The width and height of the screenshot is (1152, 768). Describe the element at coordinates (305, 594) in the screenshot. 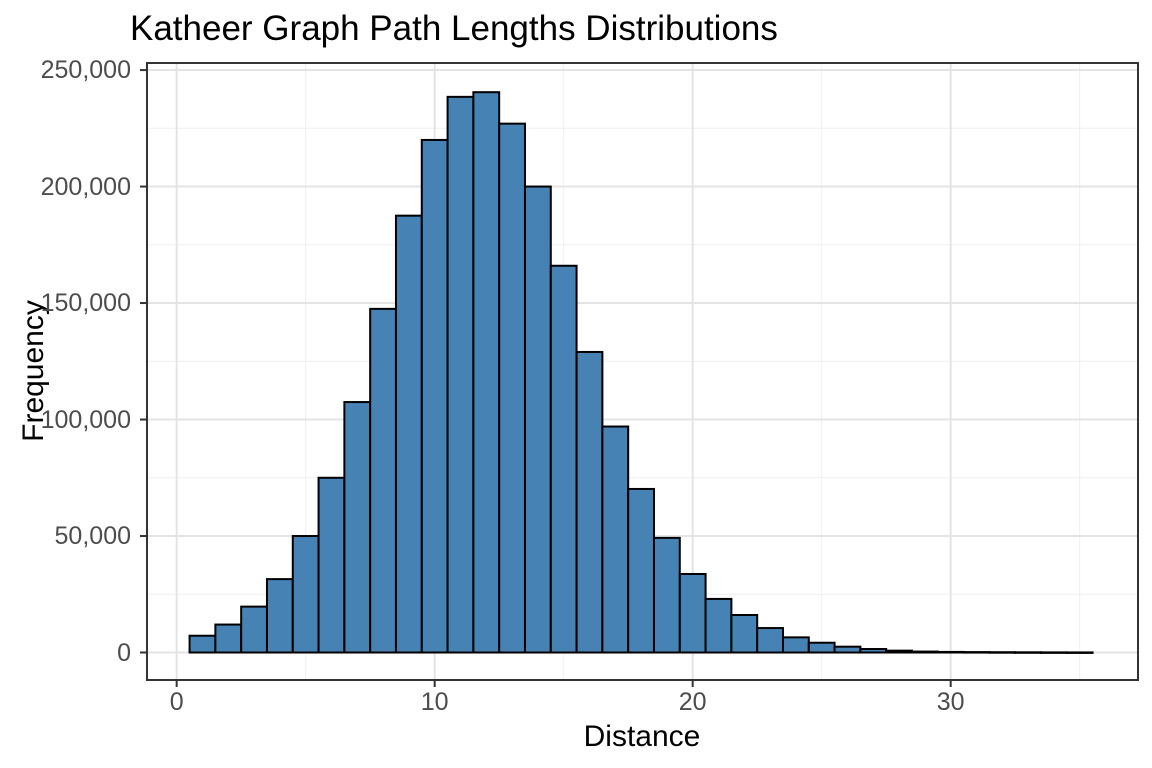

I see `bar-x5` at that location.